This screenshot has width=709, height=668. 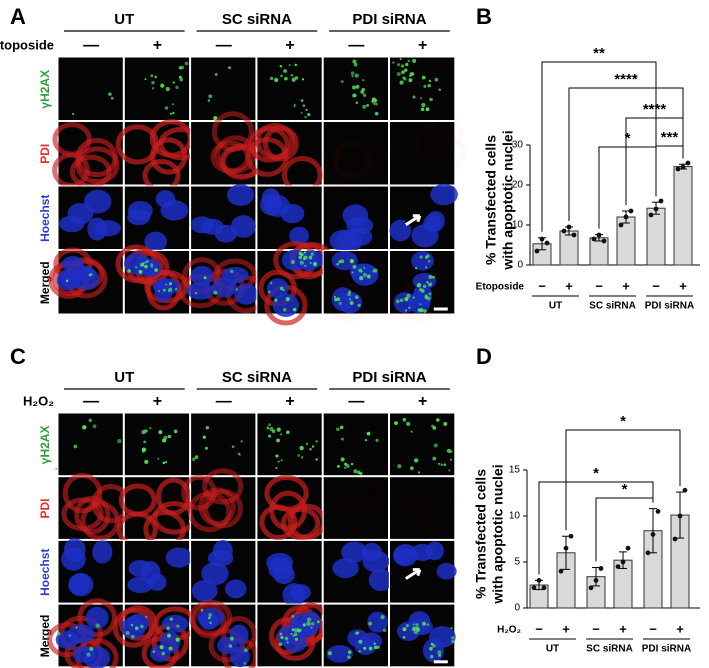 I want to click on significance-bracket, so click(x=599, y=146).